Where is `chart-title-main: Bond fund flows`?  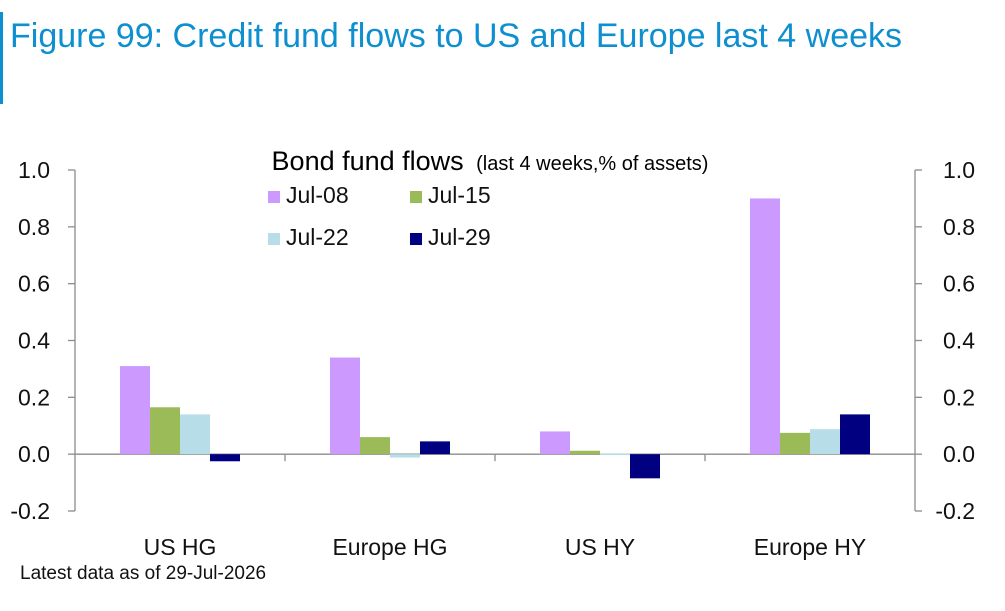
chart-title-main: Bond fund flows is located at coordinates (368, 161).